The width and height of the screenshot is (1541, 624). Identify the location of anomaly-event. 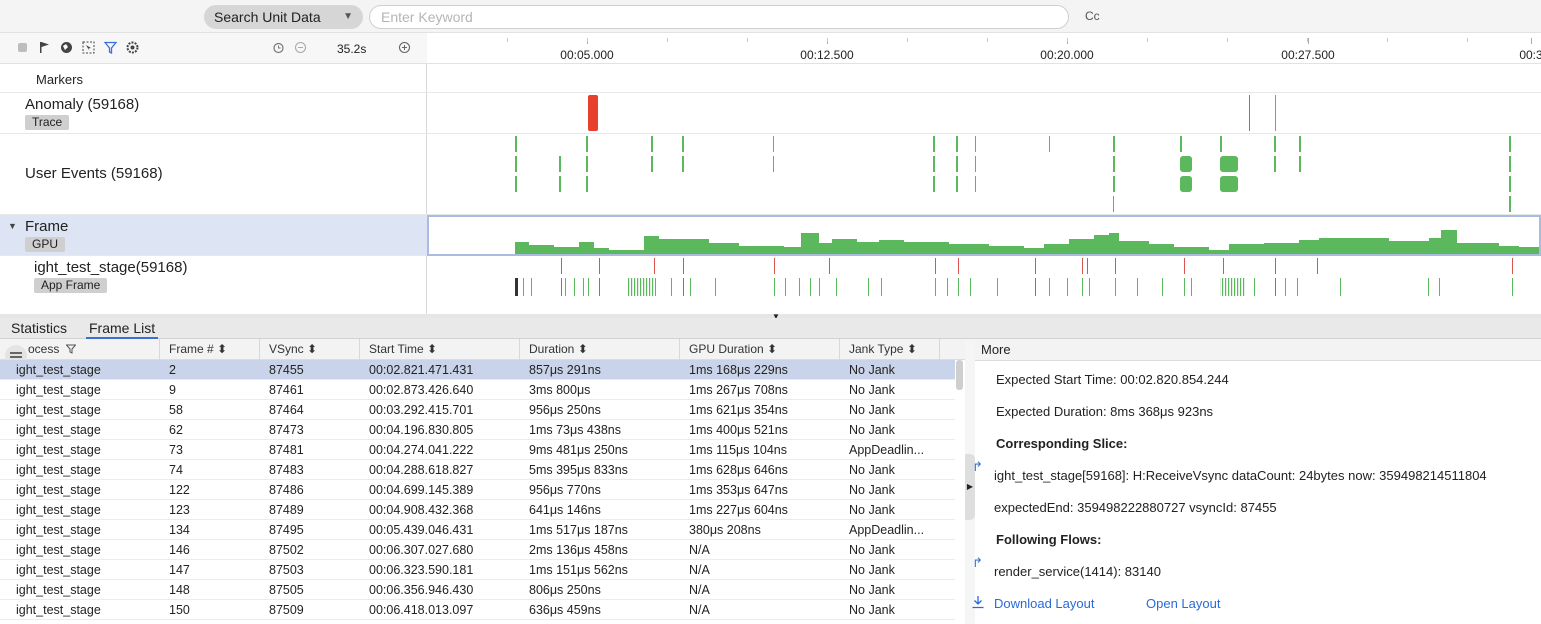
(593, 113).